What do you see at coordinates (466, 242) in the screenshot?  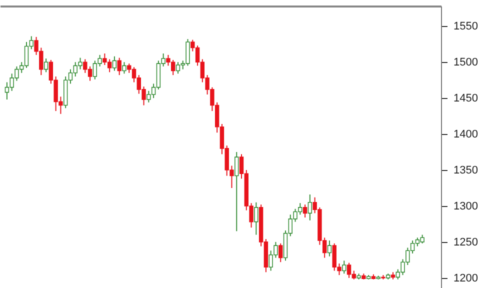 I see `y-tick-label: 1250` at bounding box center [466, 242].